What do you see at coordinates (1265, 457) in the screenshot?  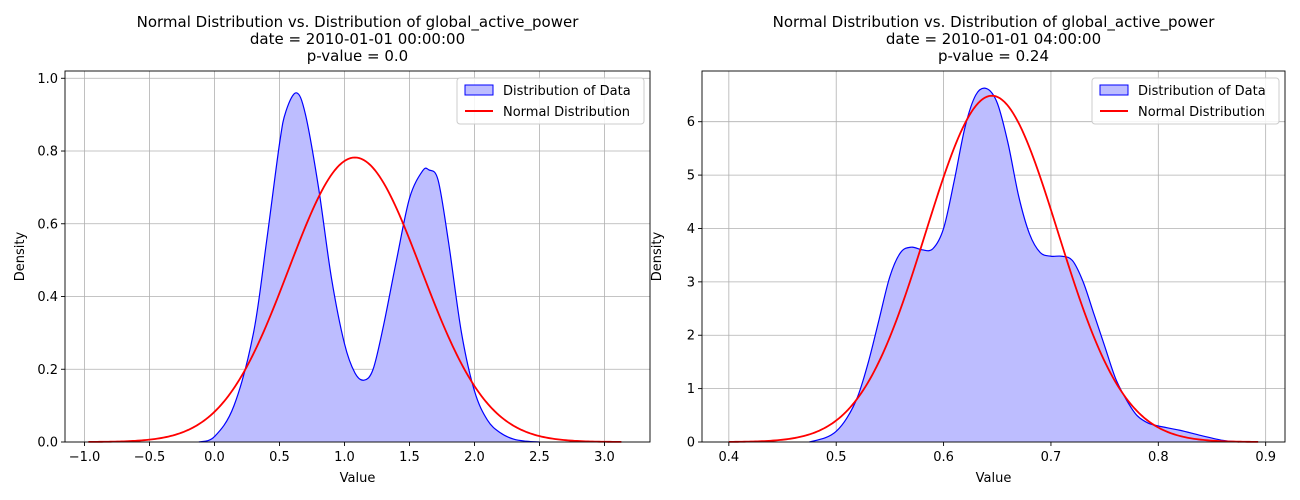 I see `x-tick-label: 0.9` at bounding box center [1265, 457].